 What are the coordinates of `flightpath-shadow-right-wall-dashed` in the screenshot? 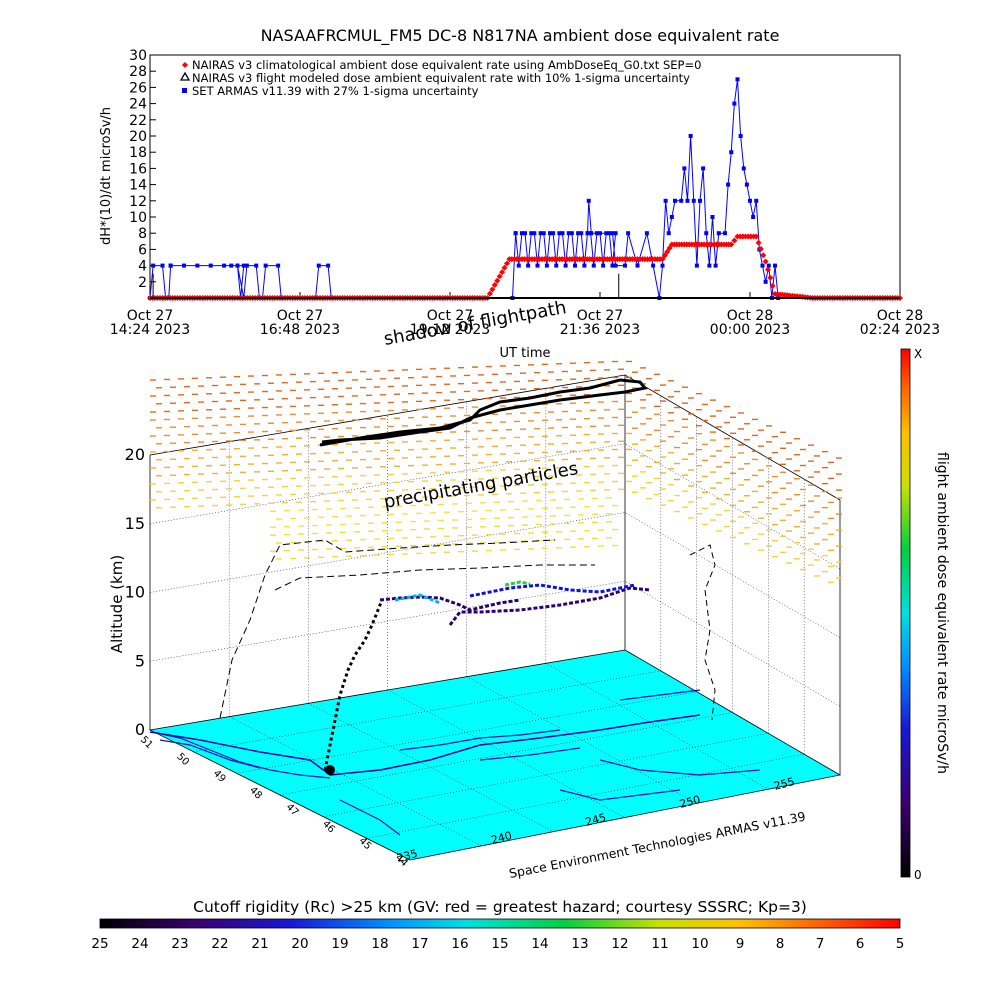 It's located at (702, 632).